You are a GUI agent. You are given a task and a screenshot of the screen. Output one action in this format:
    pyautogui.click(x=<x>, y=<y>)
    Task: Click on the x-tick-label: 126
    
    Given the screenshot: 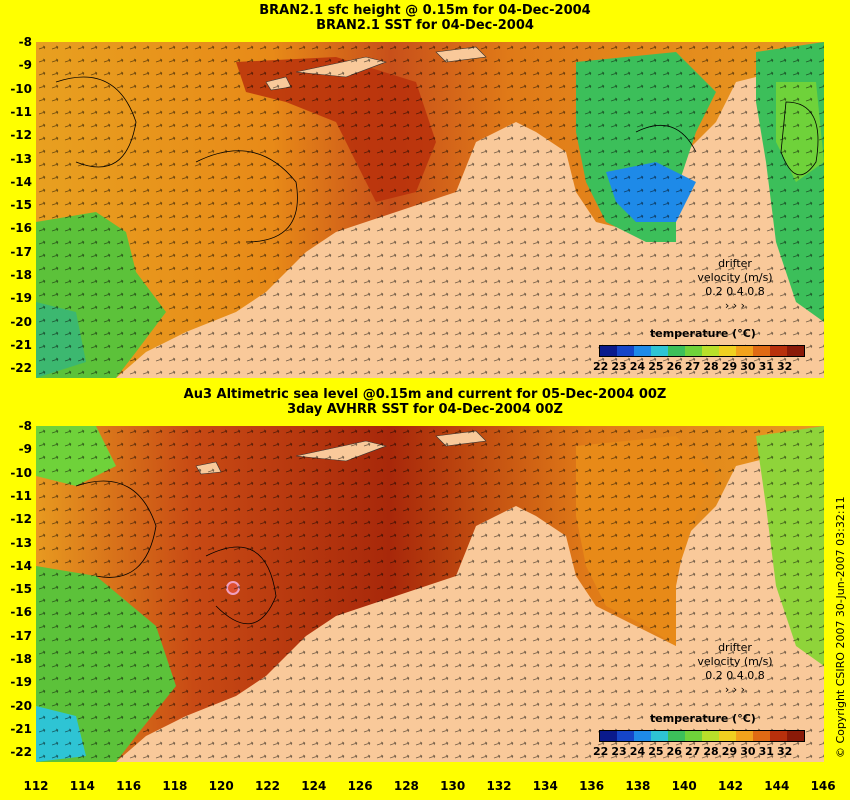 What is the action you would take?
    pyautogui.click(x=360, y=786)
    